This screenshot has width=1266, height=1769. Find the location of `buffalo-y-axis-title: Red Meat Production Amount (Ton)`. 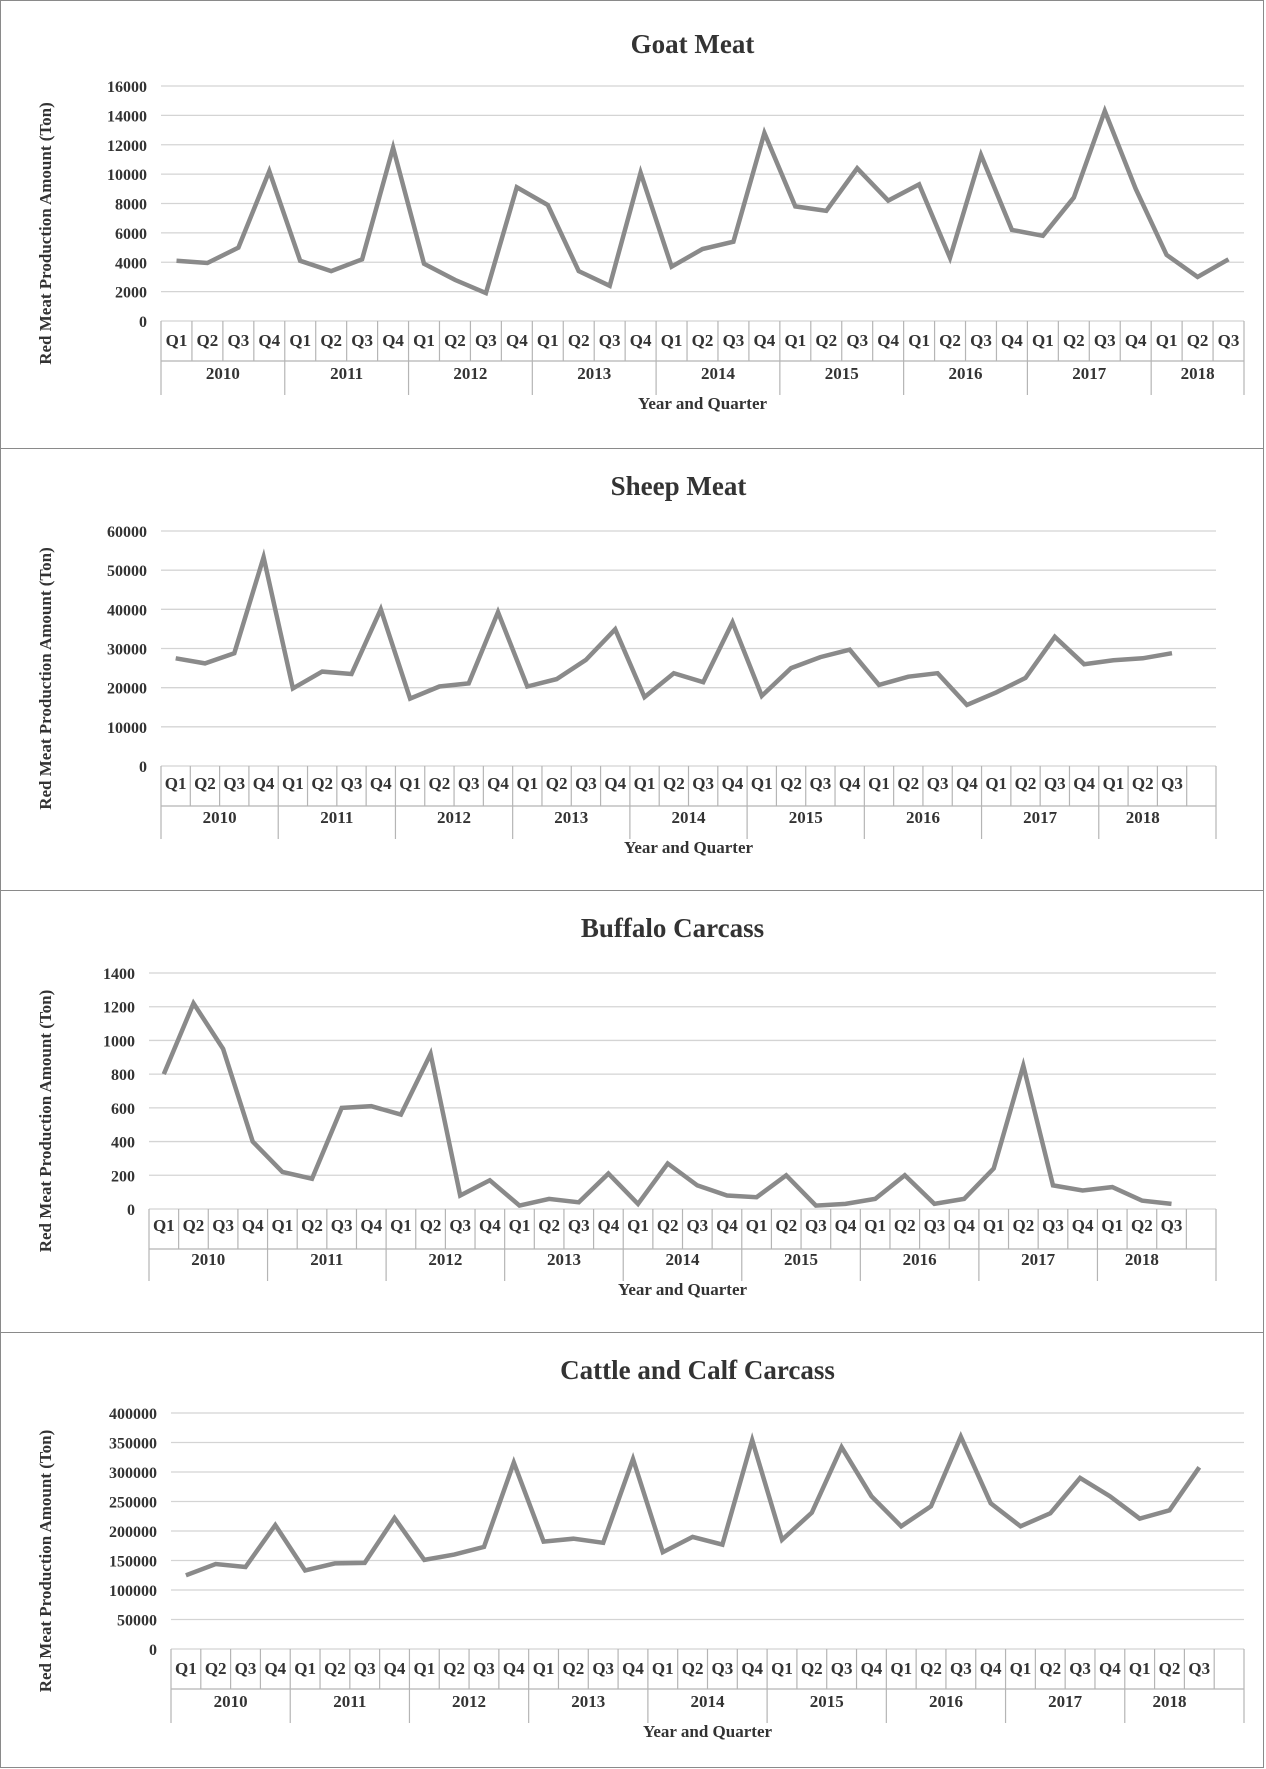

buffalo-y-axis-title: Red Meat Production Amount (Ton) is located at coordinates (45, 1121).